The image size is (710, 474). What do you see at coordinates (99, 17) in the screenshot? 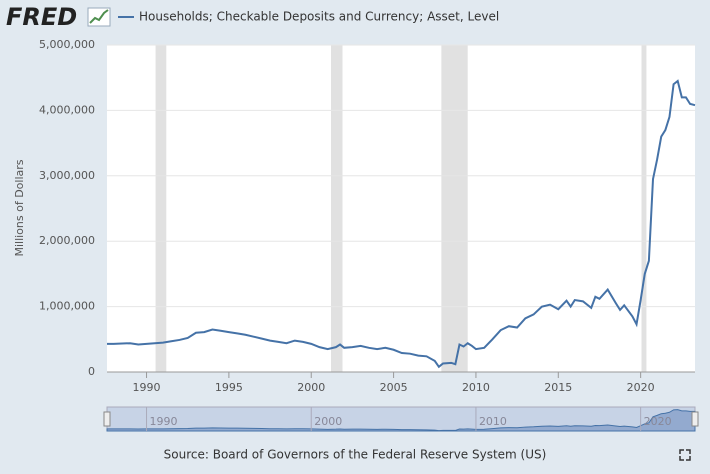
I see `logo-icon` at bounding box center [99, 17].